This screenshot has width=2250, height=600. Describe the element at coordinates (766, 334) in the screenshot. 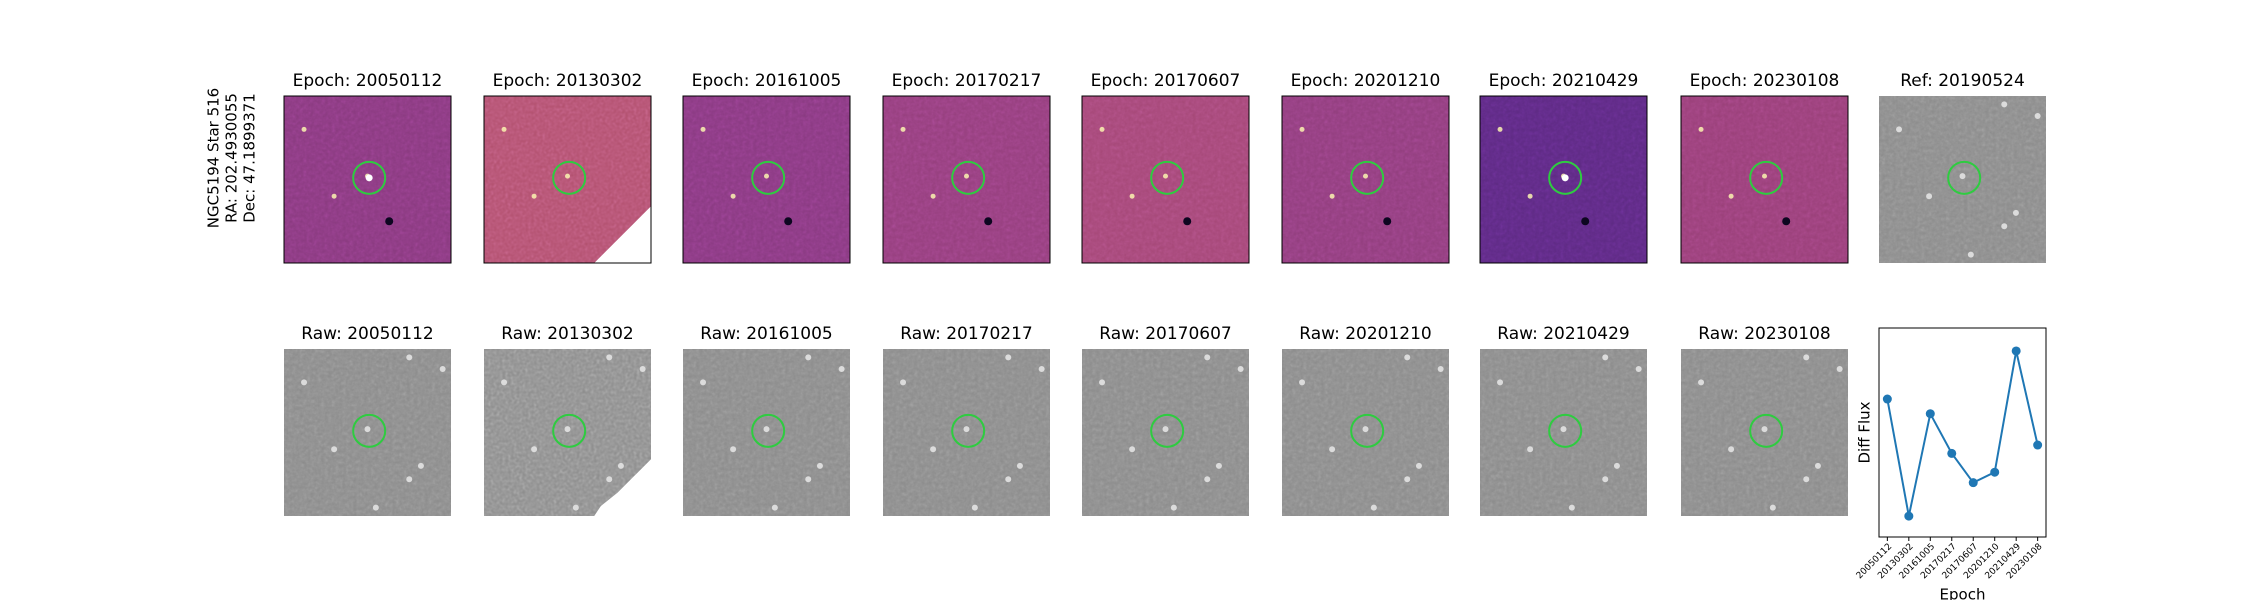

I see `panel-title: Raw: 20161005` at that location.